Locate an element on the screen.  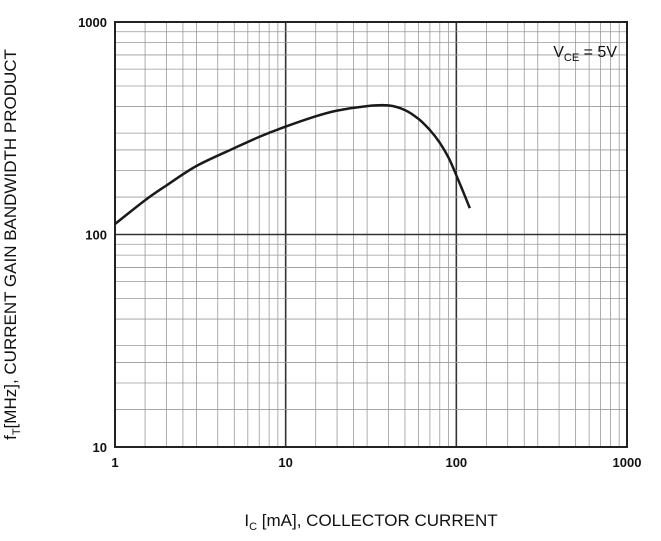
y-title-sub: T is located at coordinates (17, 431).